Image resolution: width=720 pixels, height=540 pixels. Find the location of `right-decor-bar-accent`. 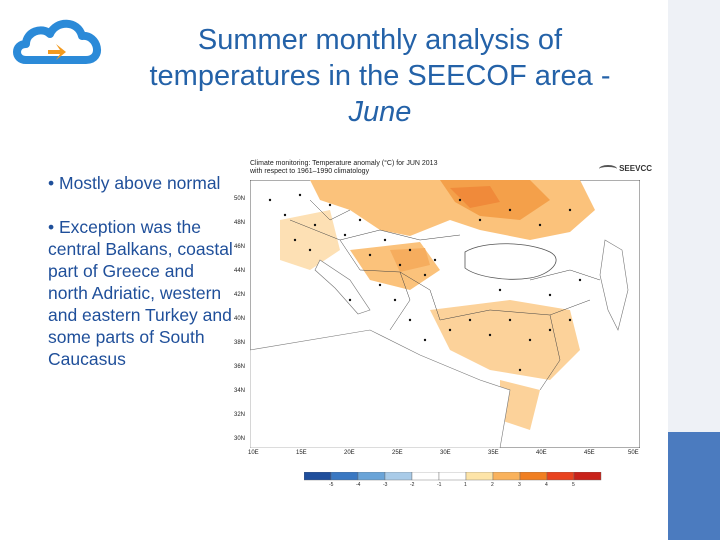

right-decor-bar-accent is located at coordinates (694, 486).